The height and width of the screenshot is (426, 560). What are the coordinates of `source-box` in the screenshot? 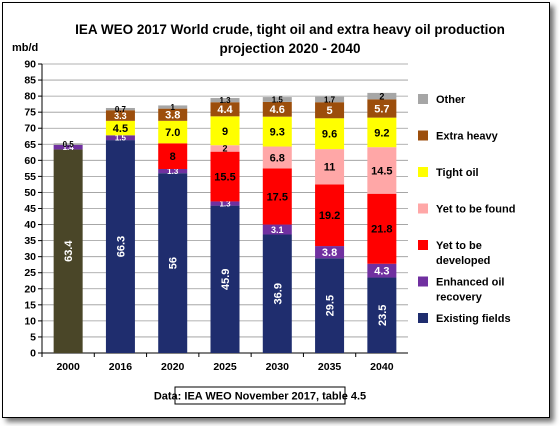 It's located at (260, 395).